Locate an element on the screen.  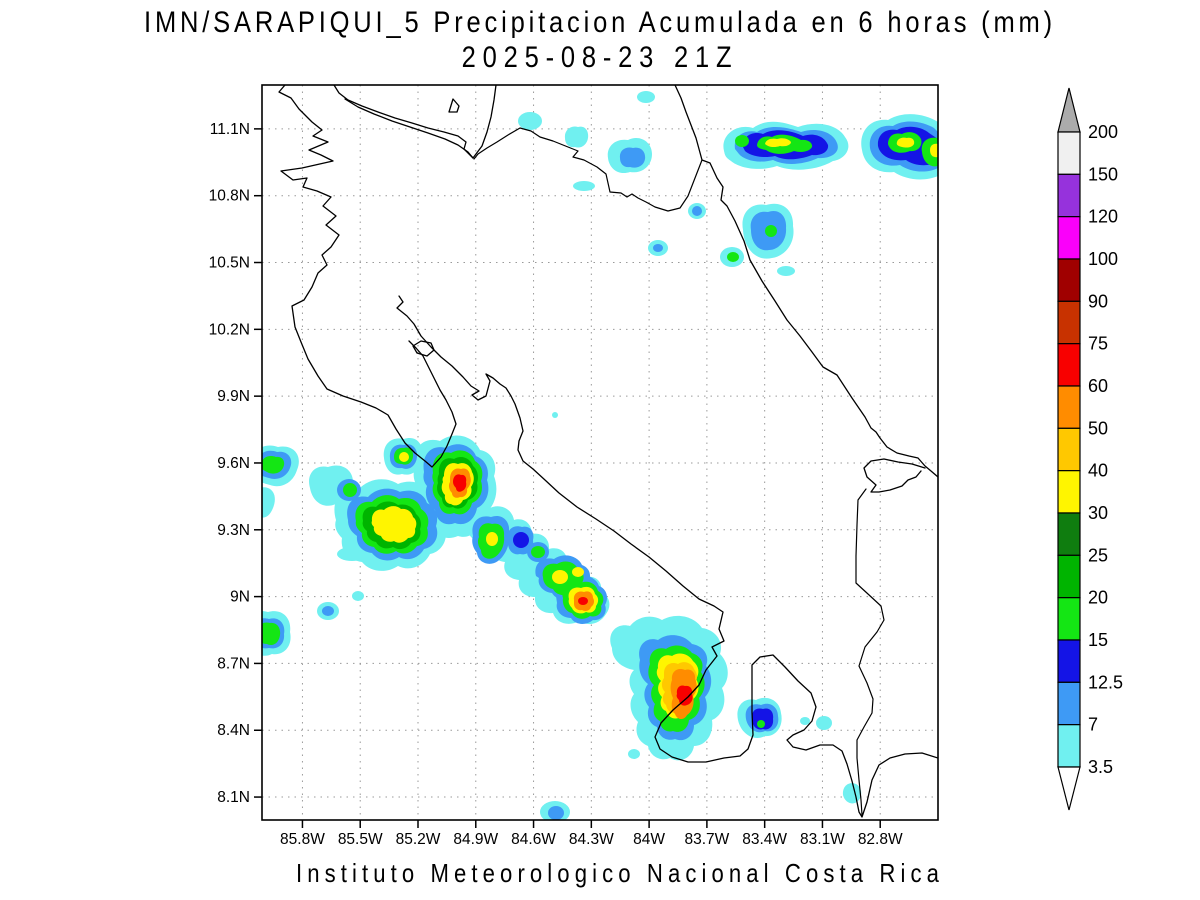
colorbar-label: 75 is located at coordinates (1098, 344).